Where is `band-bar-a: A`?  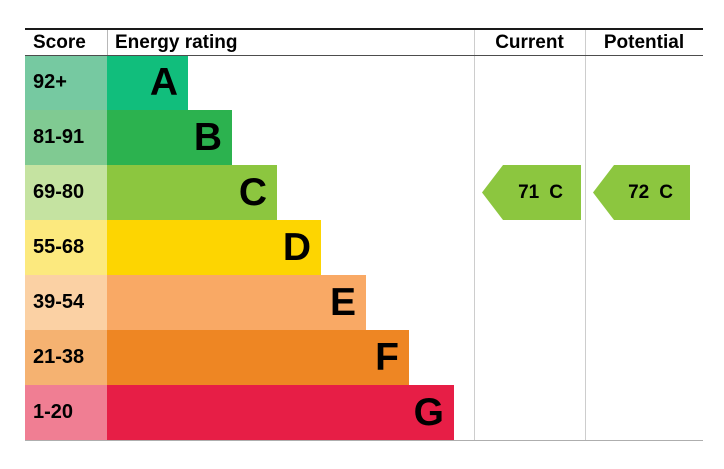 band-bar-a: A is located at coordinates (147, 82).